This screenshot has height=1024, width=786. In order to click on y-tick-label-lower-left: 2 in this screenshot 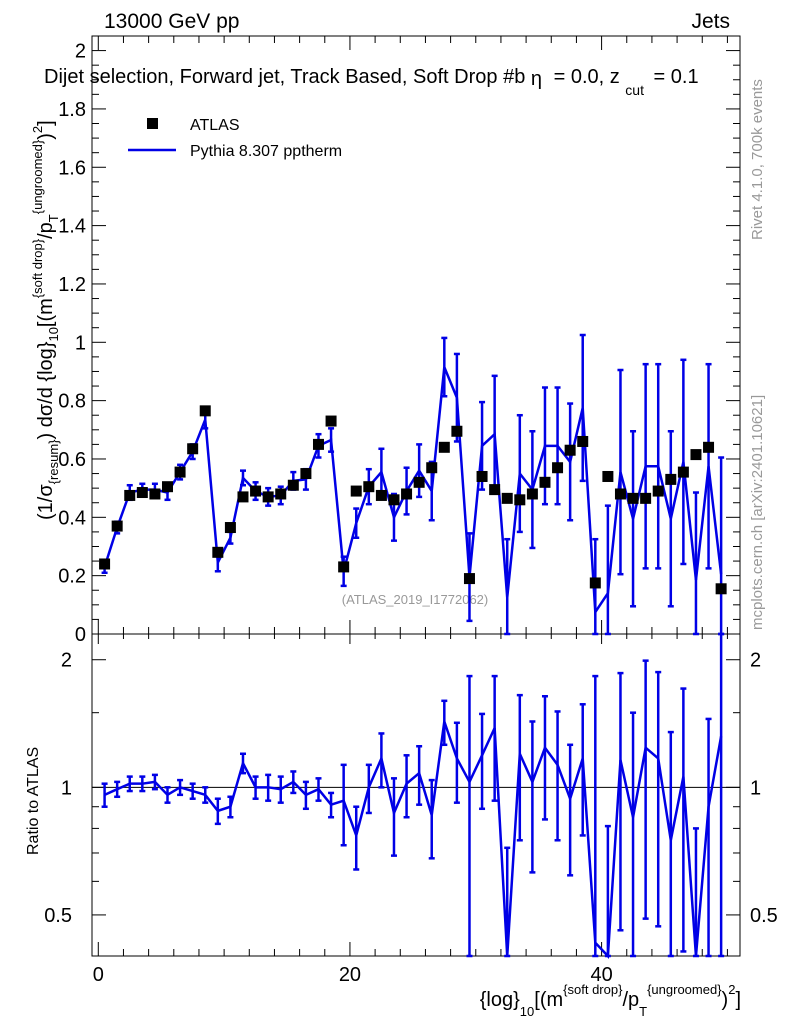, I will do `click(66, 661)`.